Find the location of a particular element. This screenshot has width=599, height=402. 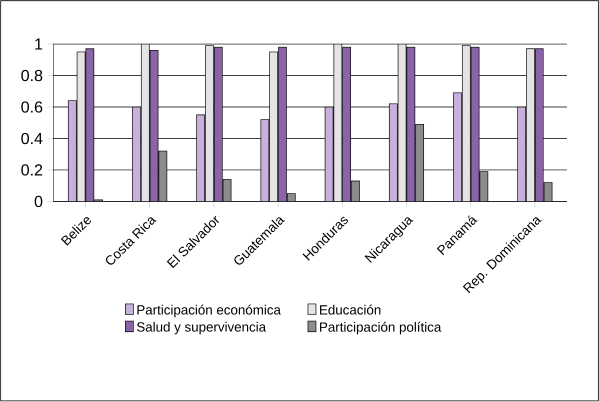

legend-label: Participación política is located at coordinates (381, 328).